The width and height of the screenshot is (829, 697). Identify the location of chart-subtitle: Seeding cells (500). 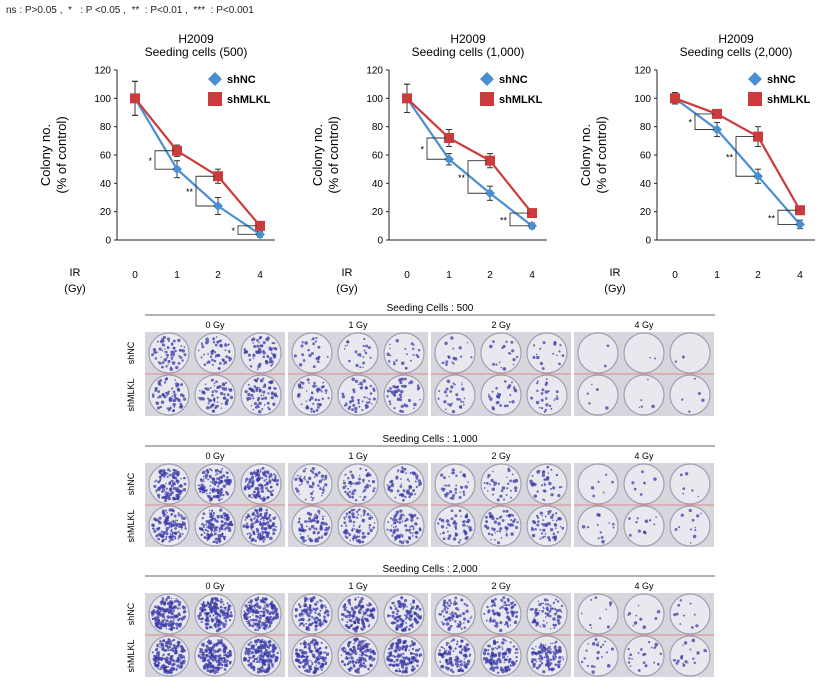
(196, 52).